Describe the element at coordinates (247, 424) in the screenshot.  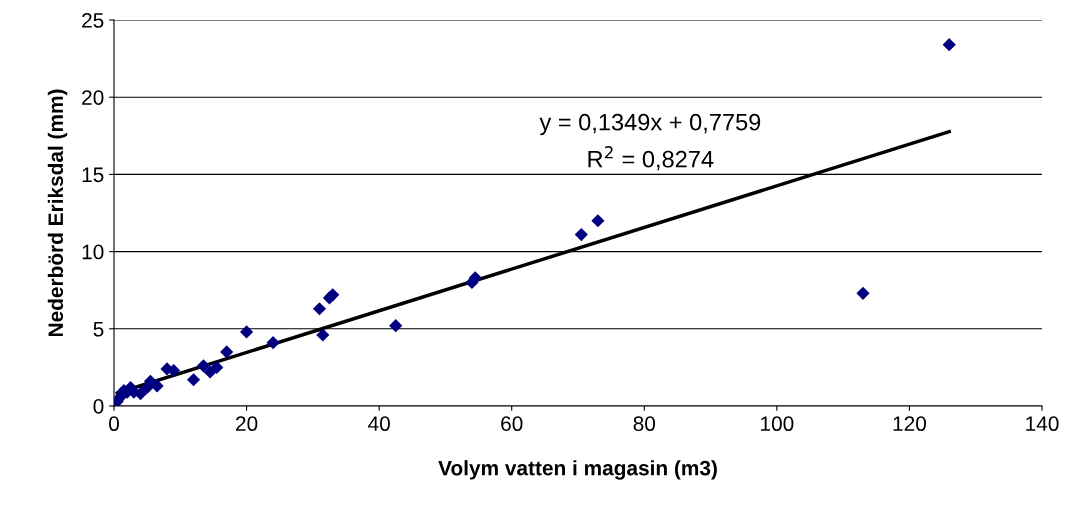
I see `x-tick-label: 20` at that location.